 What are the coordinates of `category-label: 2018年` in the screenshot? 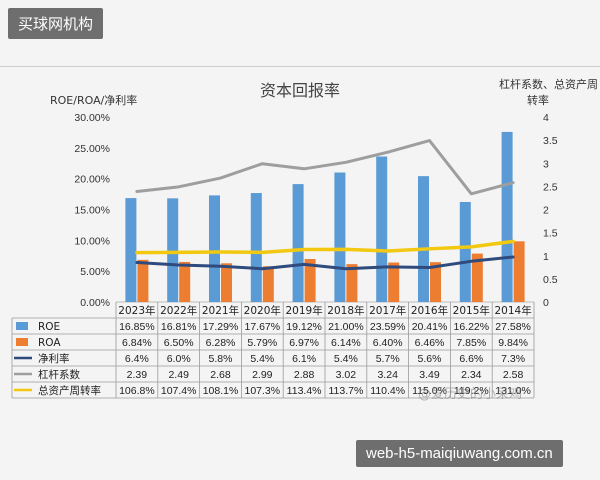 It's located at (345, 310).